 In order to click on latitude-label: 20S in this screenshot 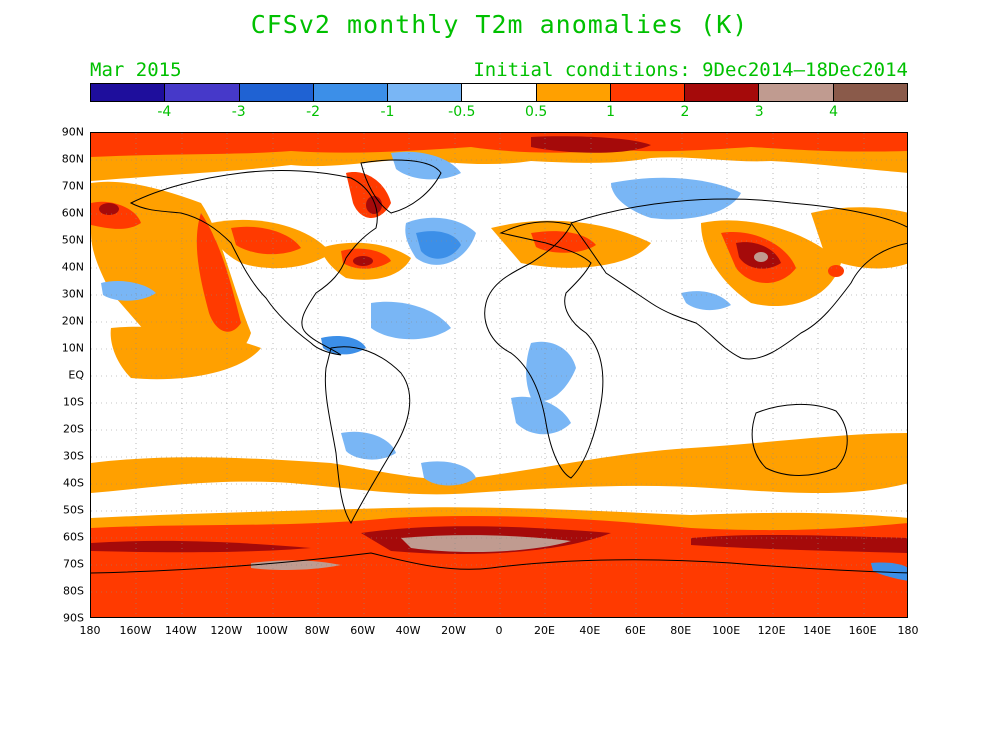, I will do `click(73, 429)`.